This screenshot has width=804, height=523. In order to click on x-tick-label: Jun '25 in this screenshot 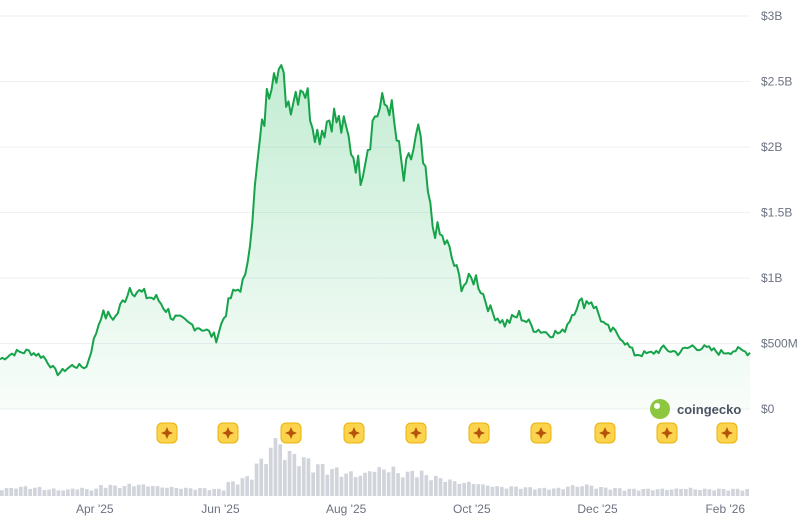, I will do `click(220, 509)`.